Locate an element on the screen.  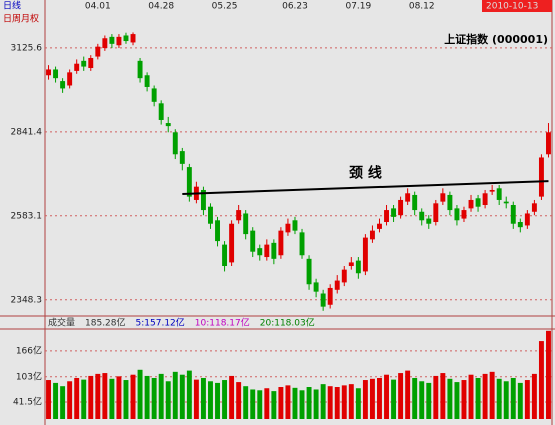
y-tick-label: 2841.4 is located at coordinates (27, 132).